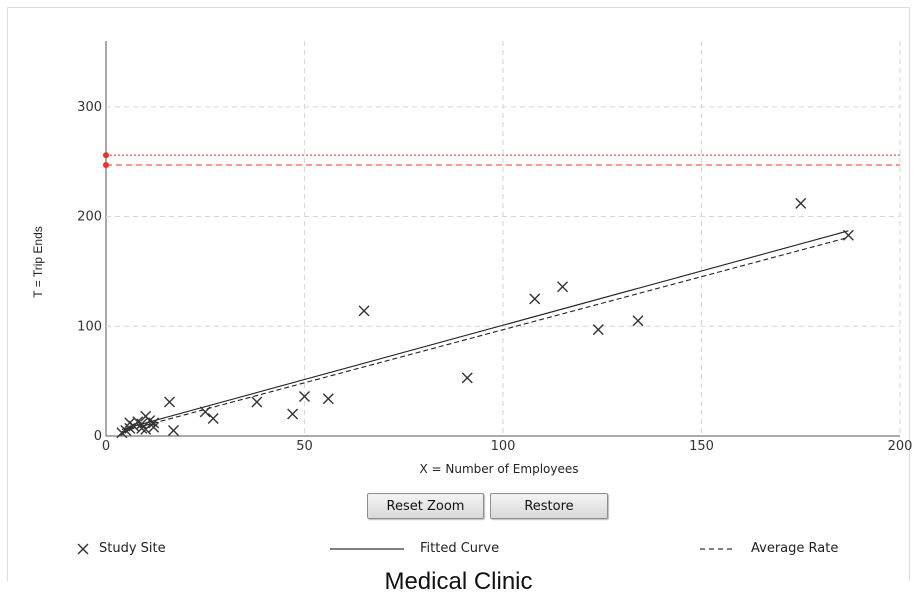 The image size is (917, 596). I want to click on x-tick-label: 50, so click(304, 446).